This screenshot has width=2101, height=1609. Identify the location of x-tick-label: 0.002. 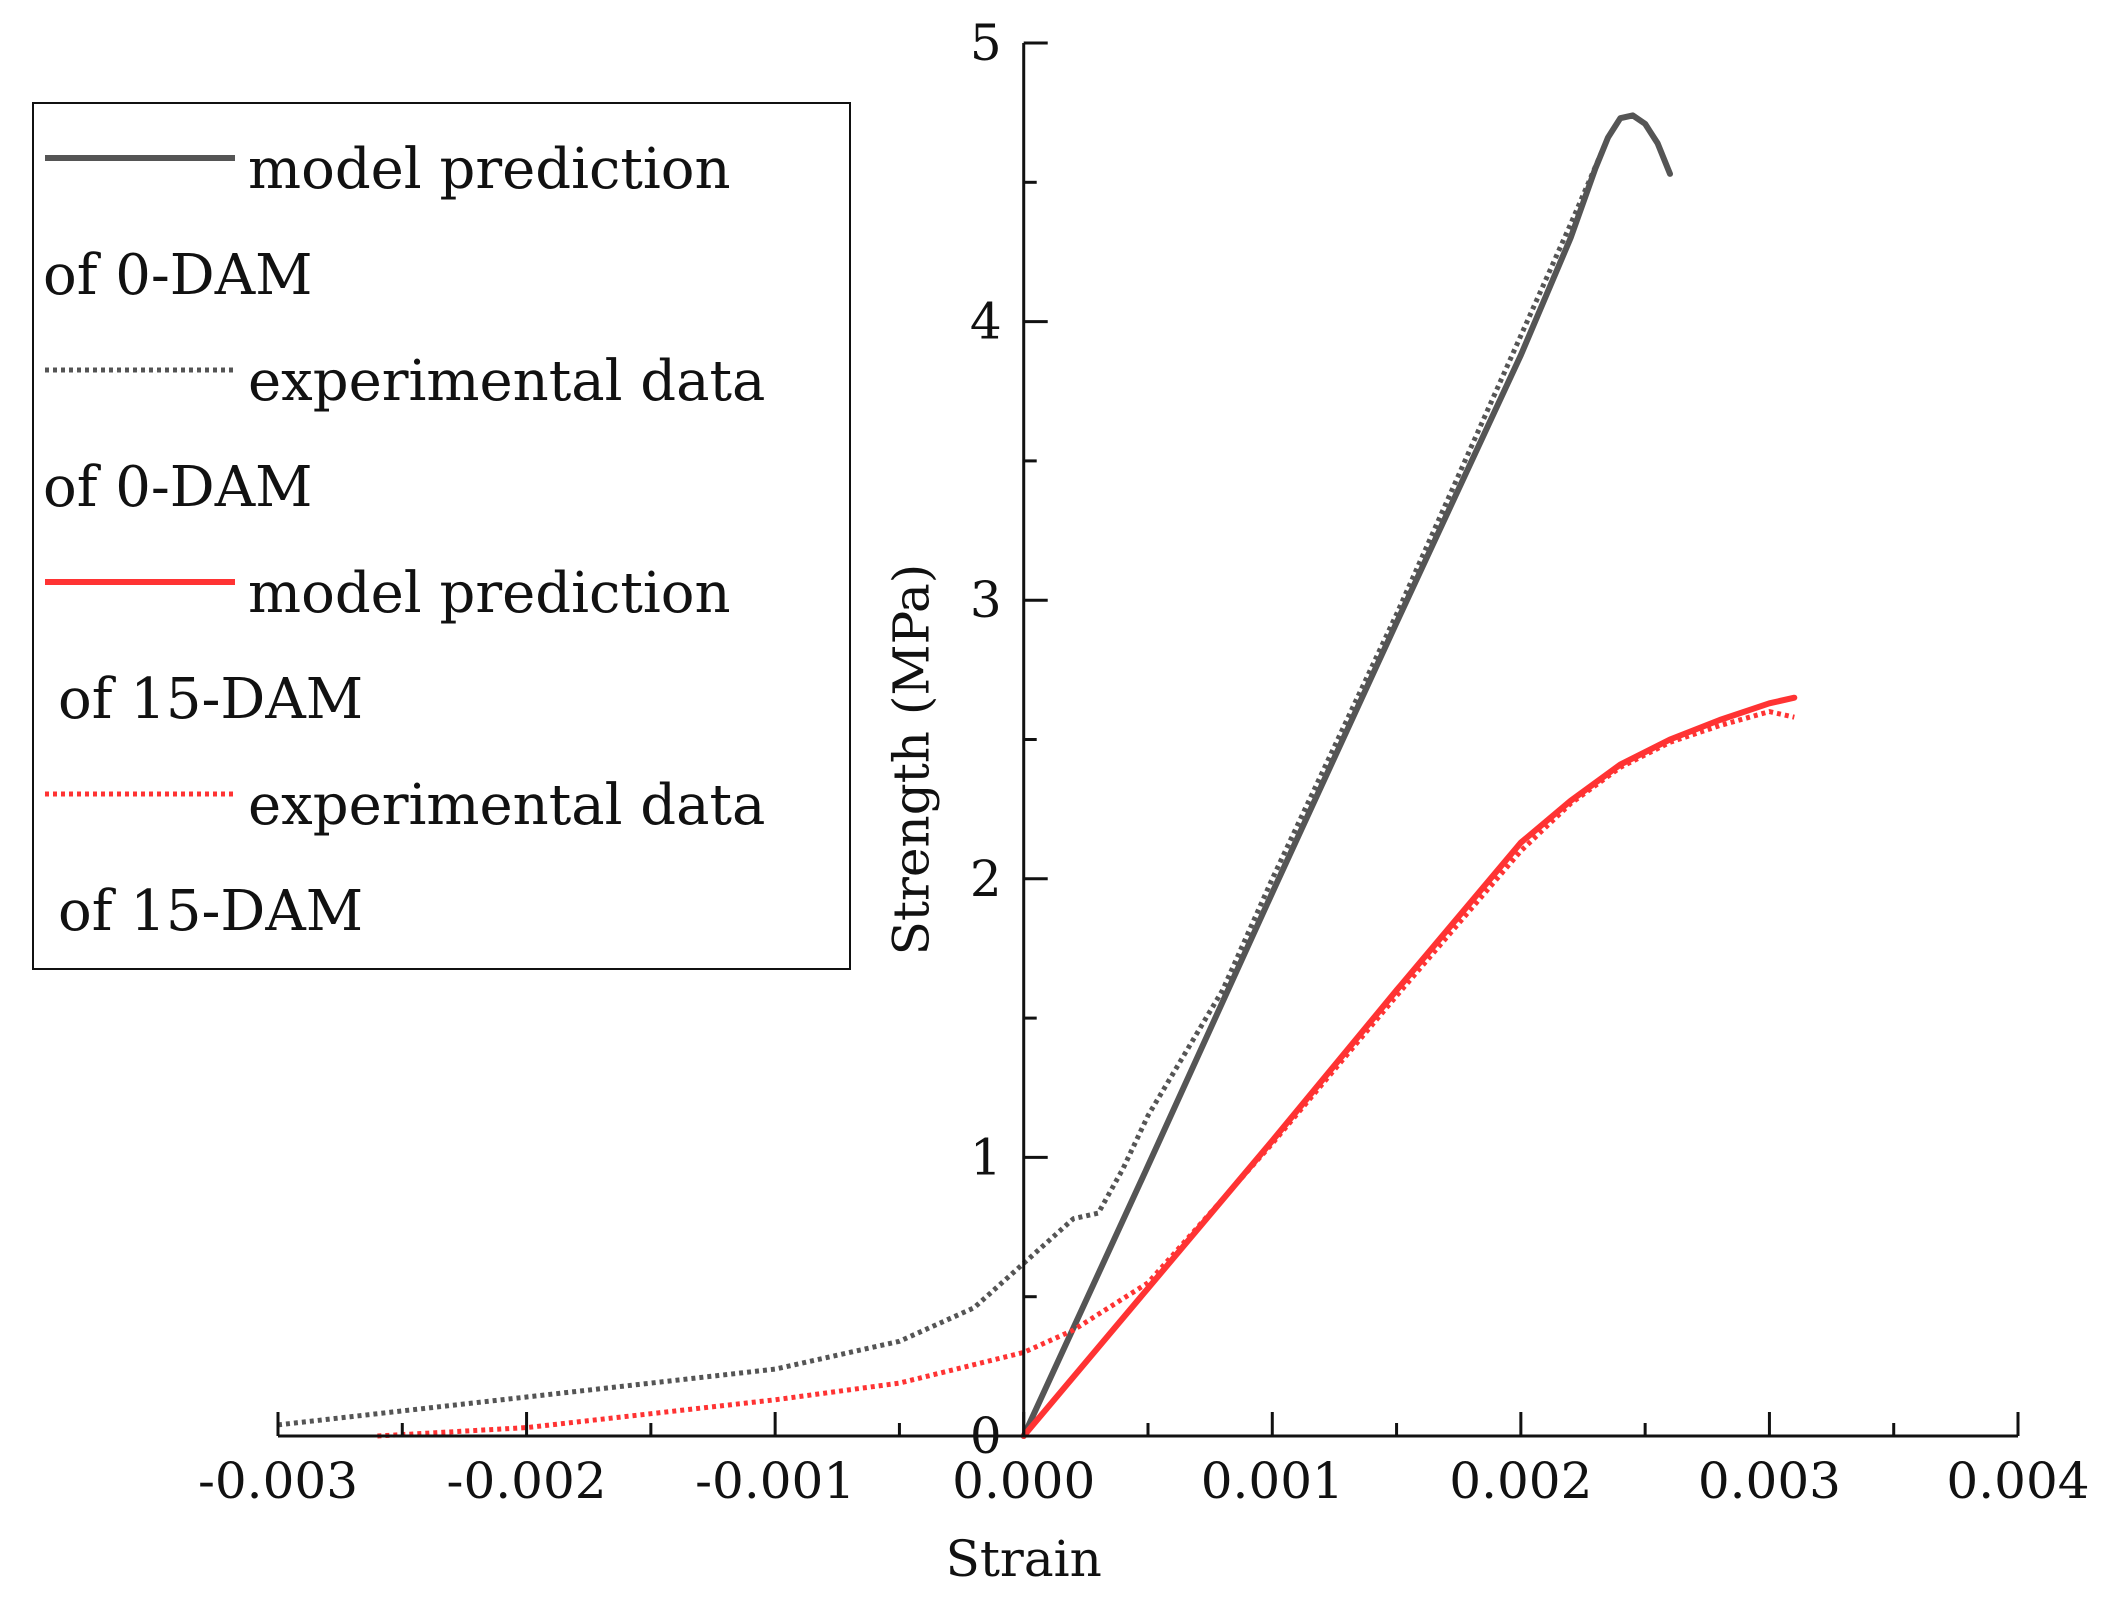
(1520, 1481).